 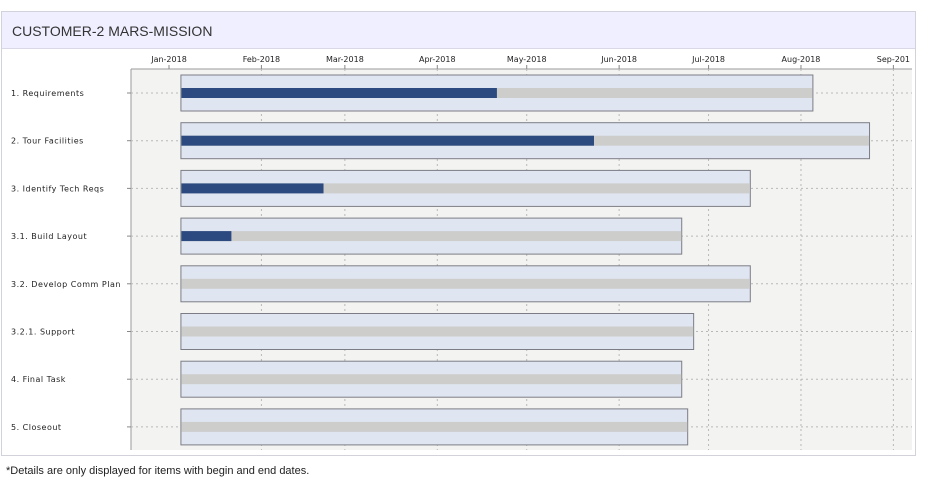 What do you see at coordinates (261, 59) in the screenshot?
I see `x-tick-label: Feb-2018` at bounding box center [261, 59].